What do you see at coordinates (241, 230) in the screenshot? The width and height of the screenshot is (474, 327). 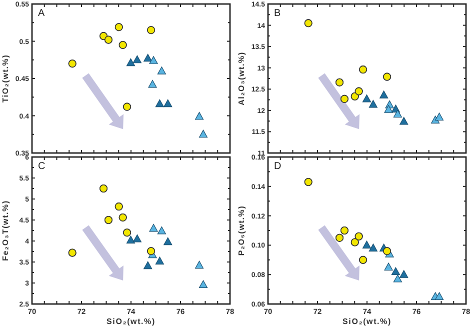 I see `y-axis-title: P₂O₅(wt.%)` at bounding box center [241, 230].